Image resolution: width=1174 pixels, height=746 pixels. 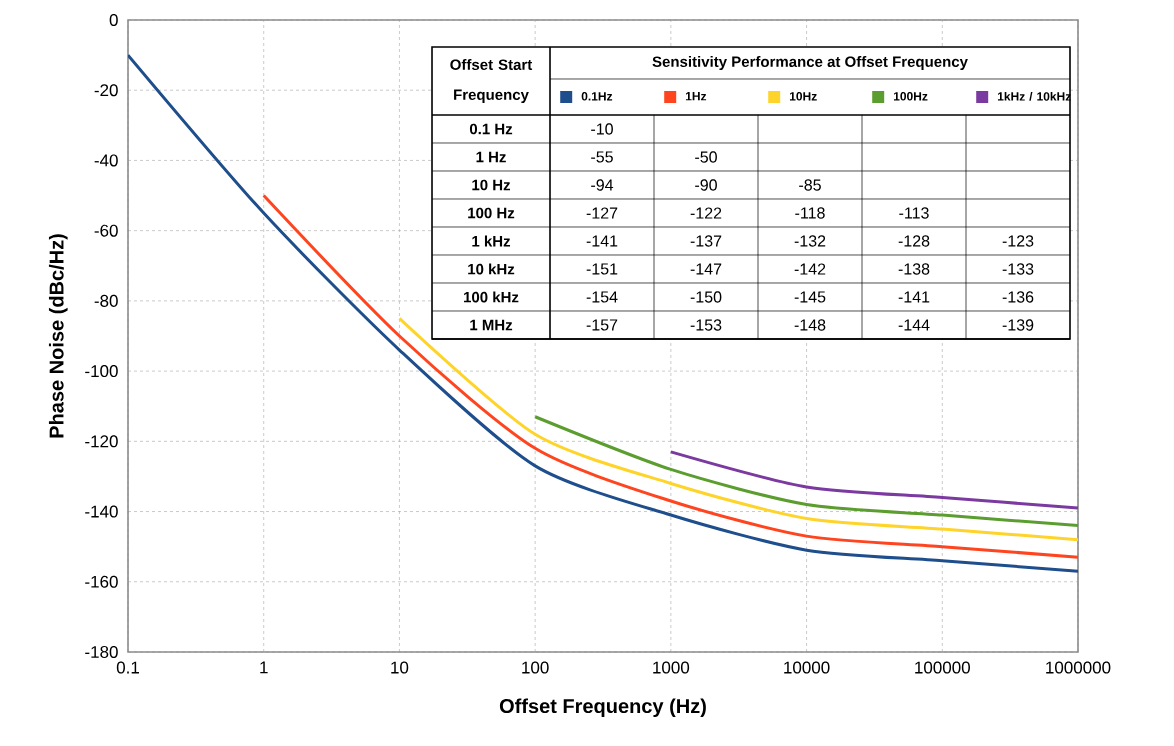 I want to click on category-label: 10 kHz, so click(x=491, y=269).